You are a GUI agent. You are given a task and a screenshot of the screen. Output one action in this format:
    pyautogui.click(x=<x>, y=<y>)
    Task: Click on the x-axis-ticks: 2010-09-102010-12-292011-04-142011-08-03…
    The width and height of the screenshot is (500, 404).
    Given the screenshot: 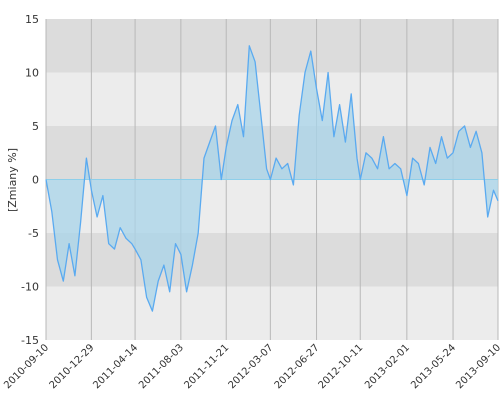 What is the action you would take?
    pyautogui.click(x=251, y=366)
    